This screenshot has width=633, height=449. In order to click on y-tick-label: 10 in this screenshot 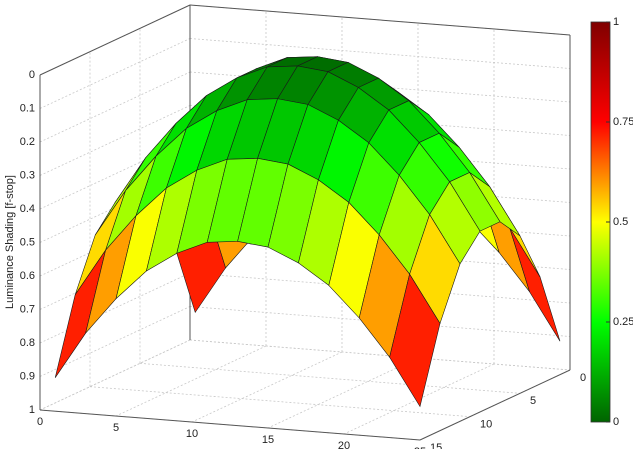, I will do `click(486, 425)`.